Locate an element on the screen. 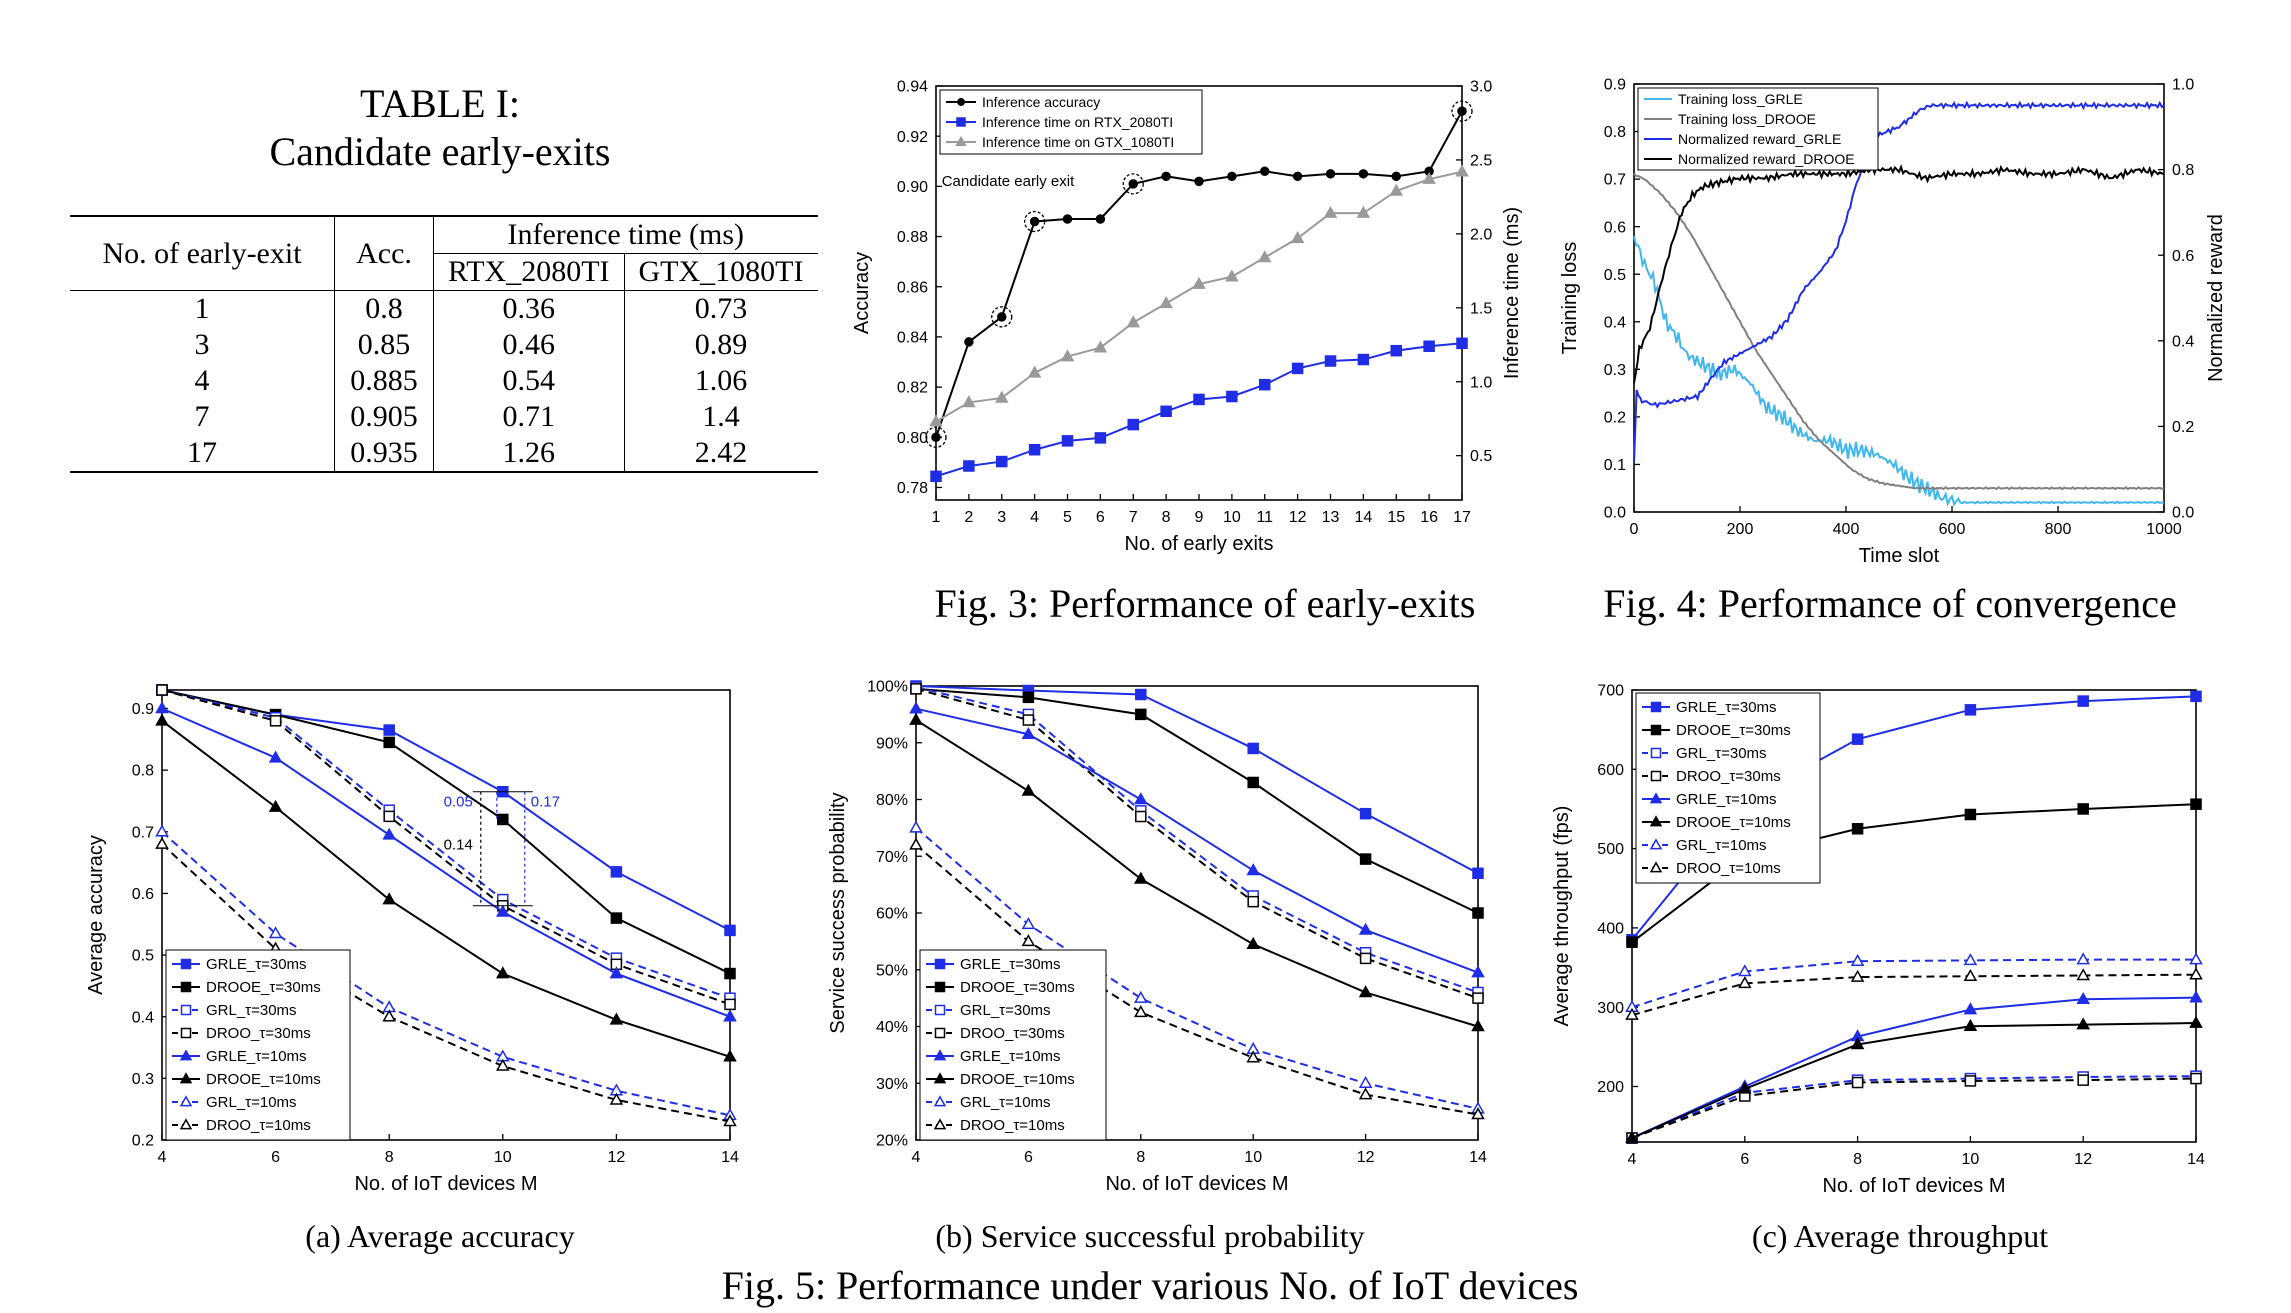 This screenshot has height=1313, width=2291. fig5a-ytick-label: 0.5 is located at coordinates (143, 956).